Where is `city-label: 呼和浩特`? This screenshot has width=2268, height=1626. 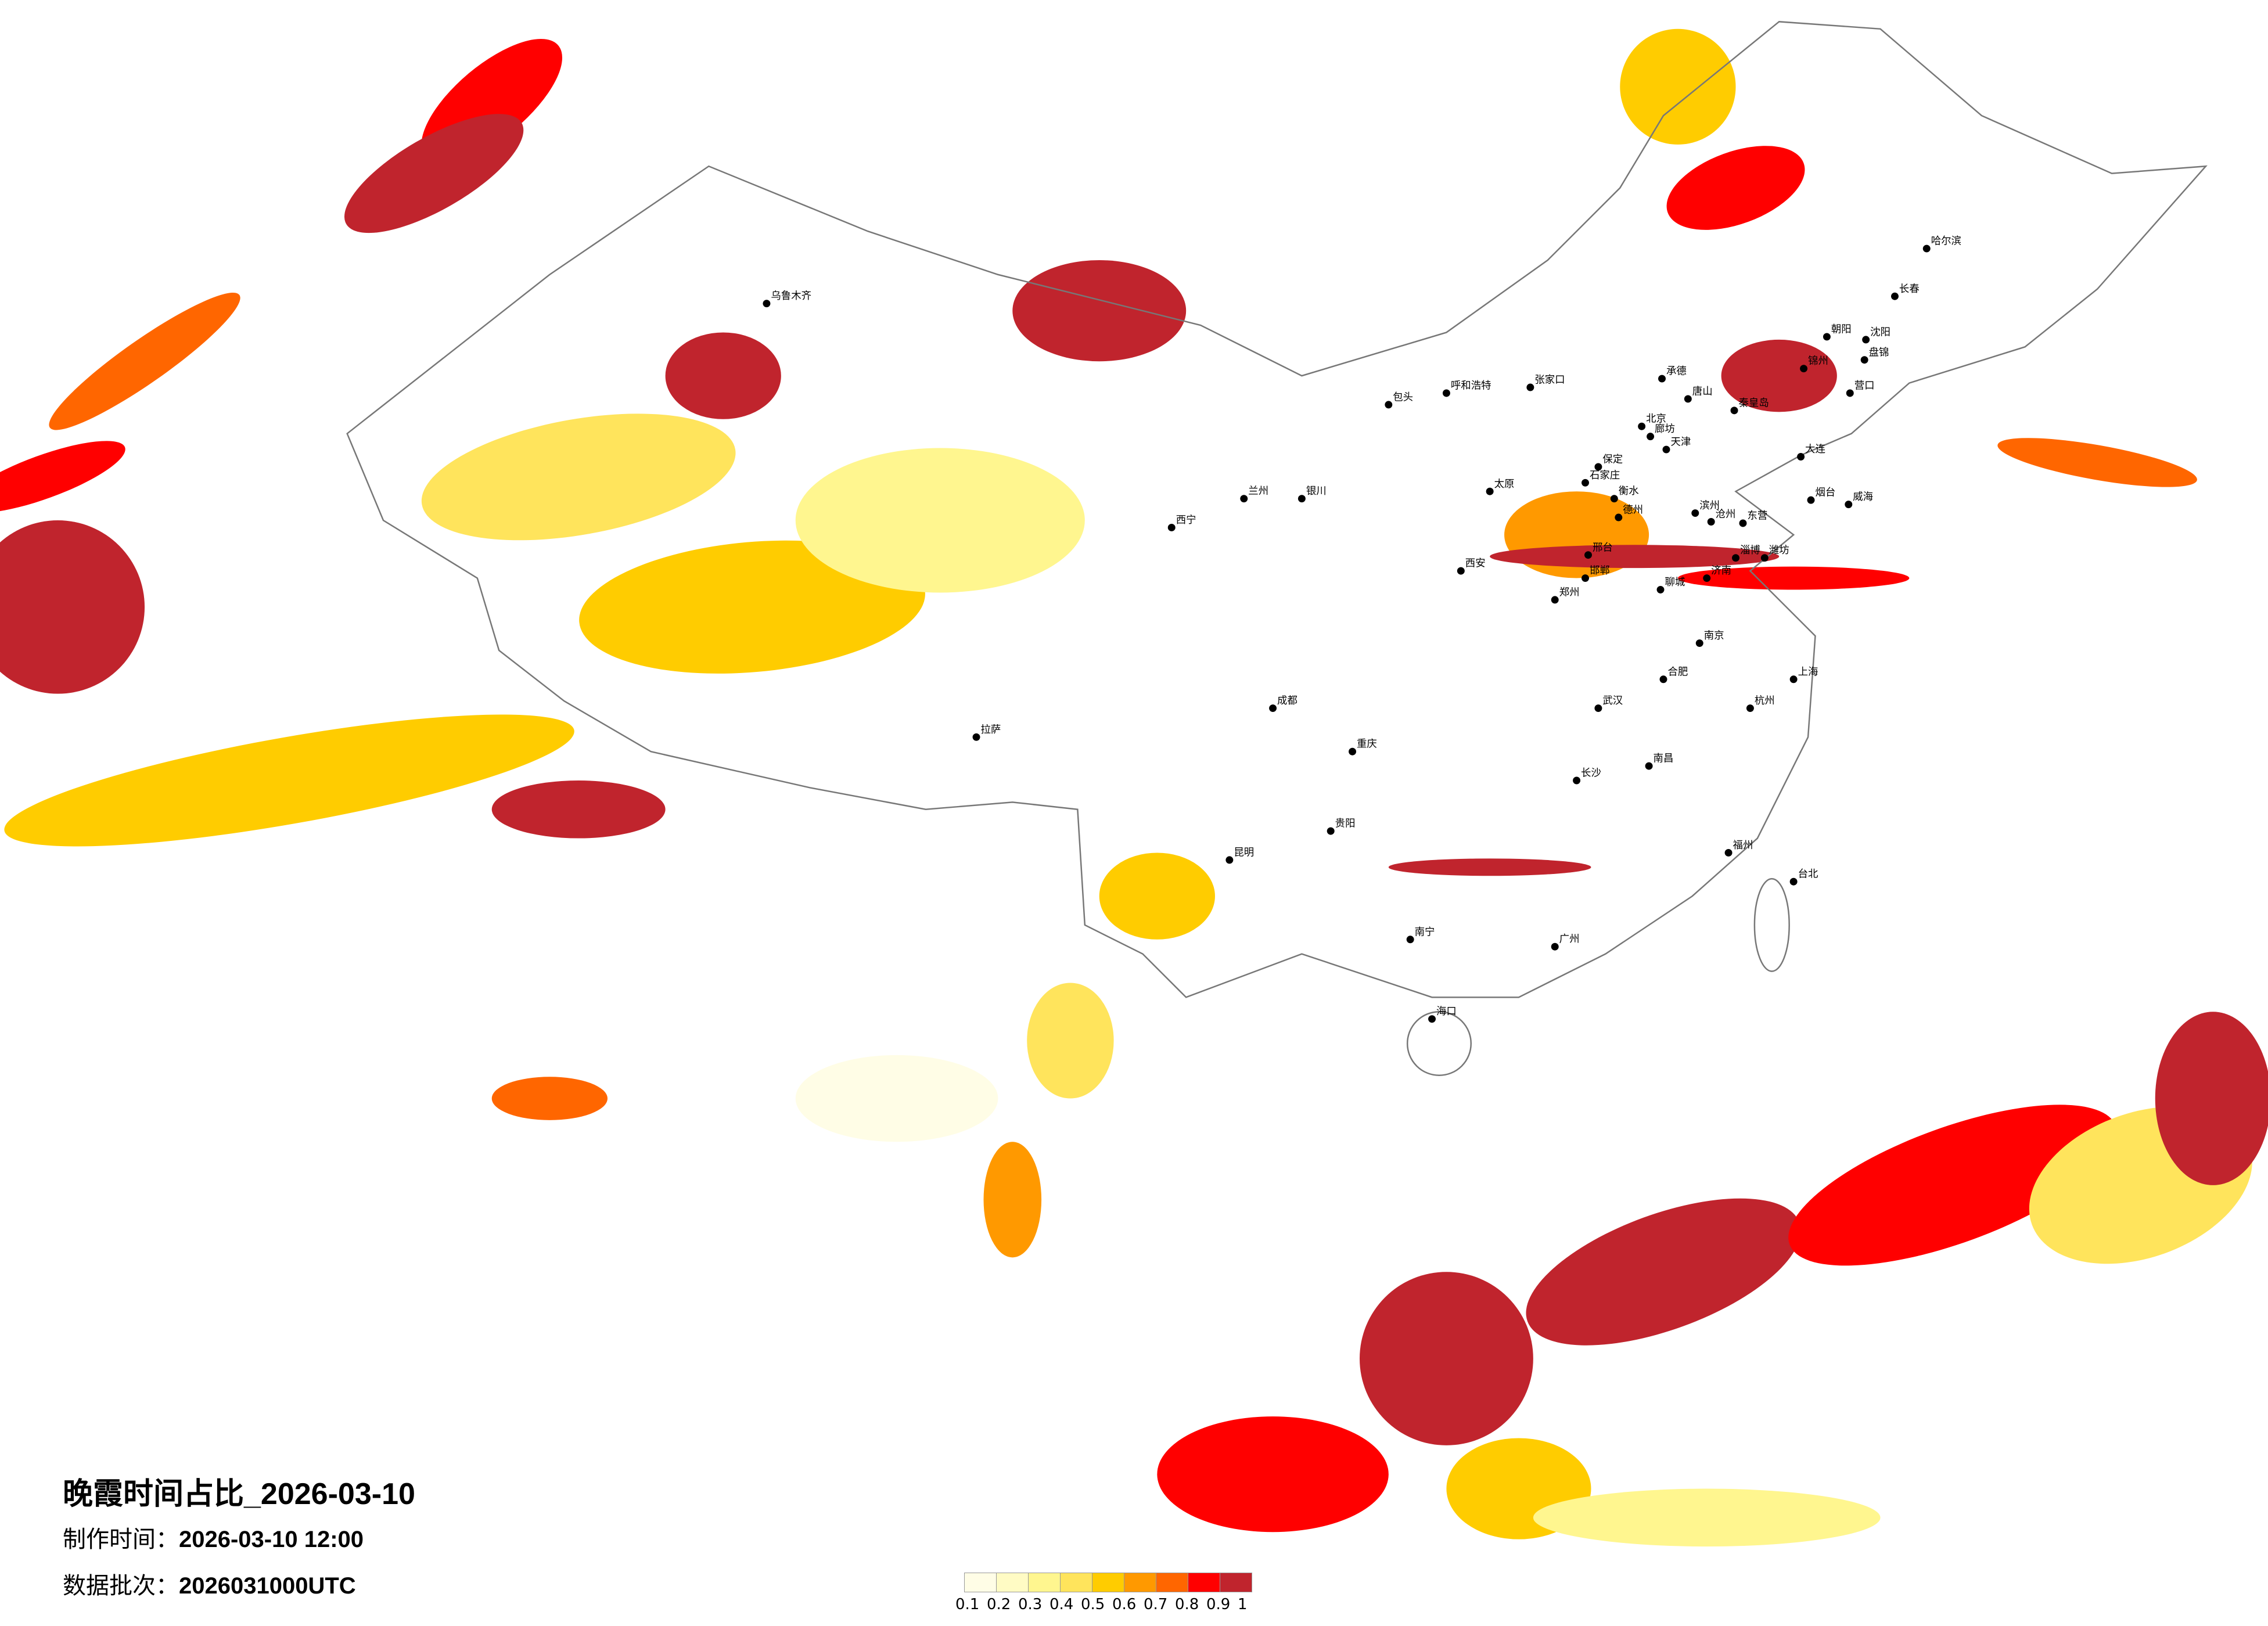
city-label: 呼和浩特 is located at coordinates (1471, 386).